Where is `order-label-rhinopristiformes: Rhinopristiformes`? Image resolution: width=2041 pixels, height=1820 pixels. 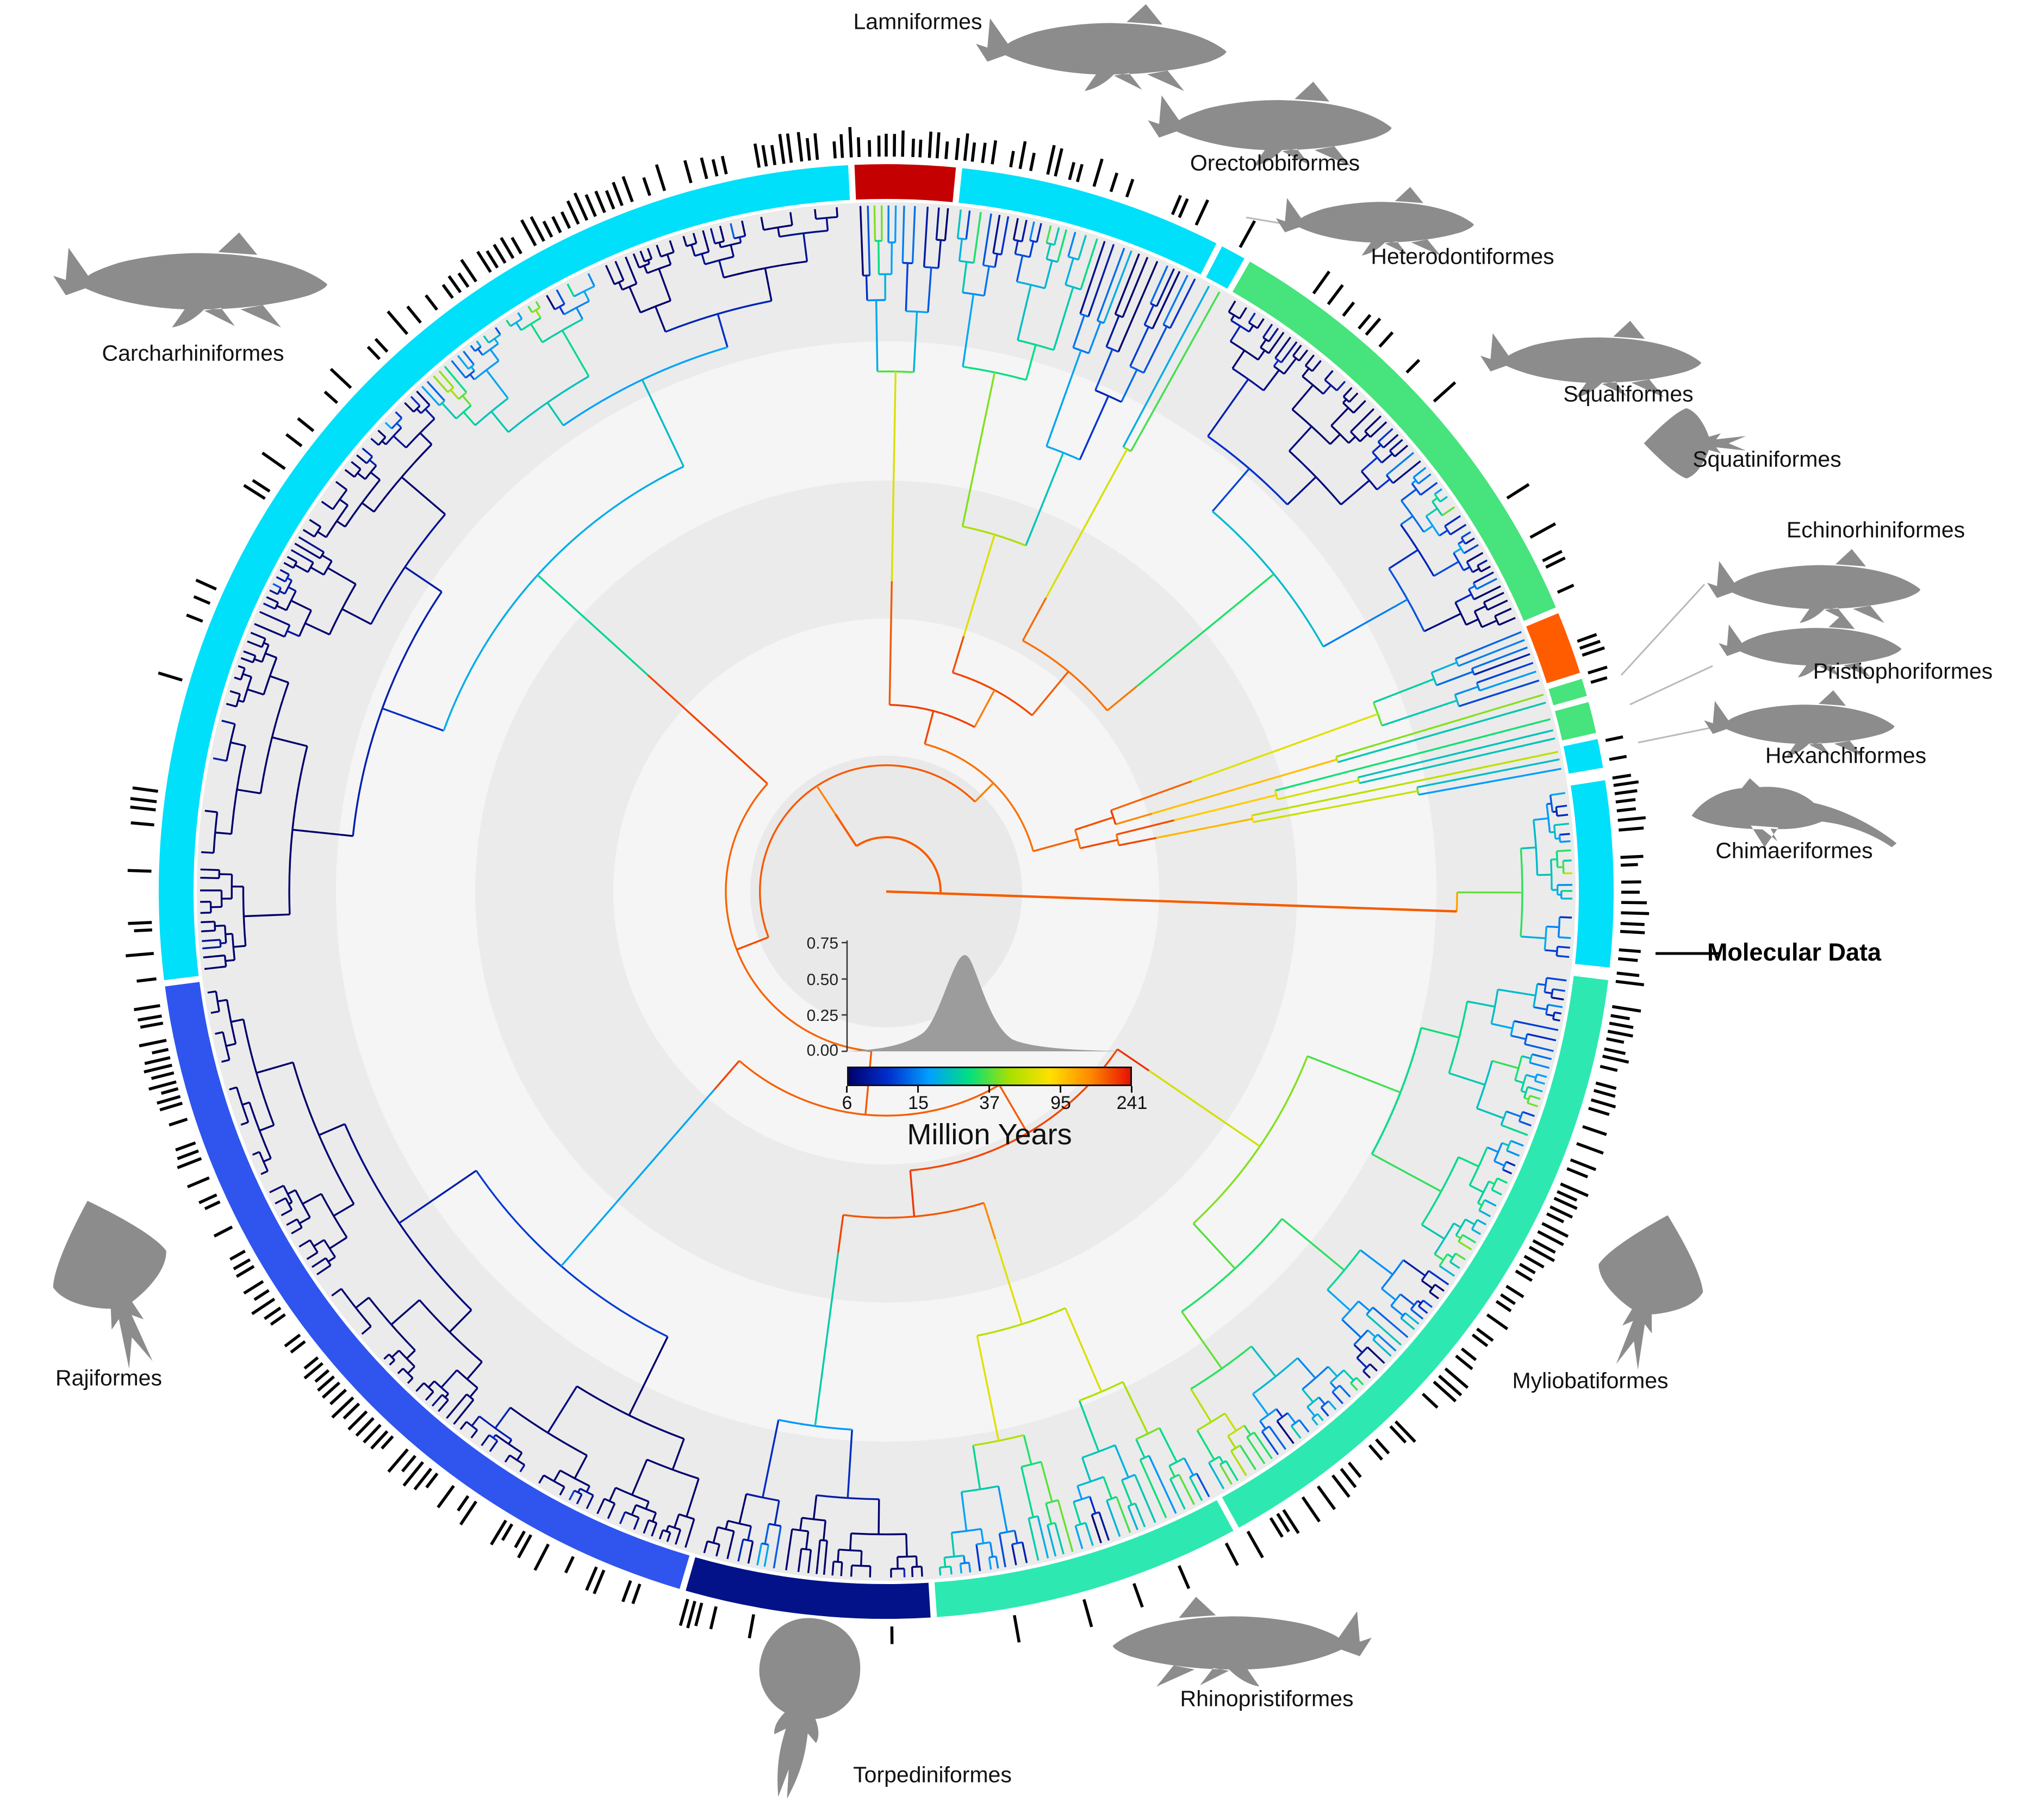
order-label-rhinopristiformes: Rhinopristiformes is located at coordinates (1267, 1698).